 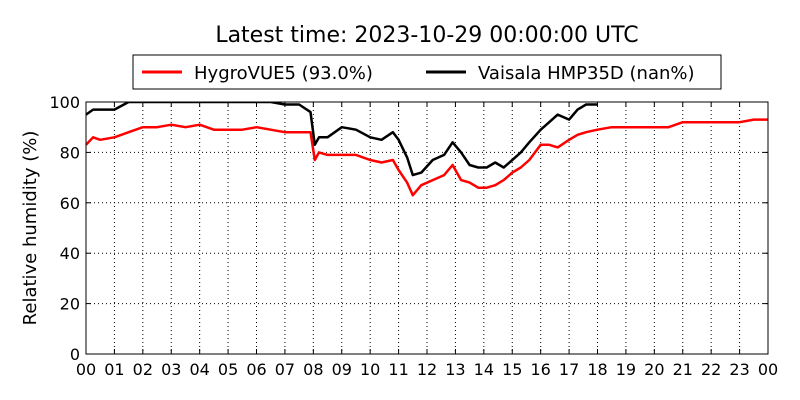 I want to click on y-tick-label: 100, so click(x=64, y=102).